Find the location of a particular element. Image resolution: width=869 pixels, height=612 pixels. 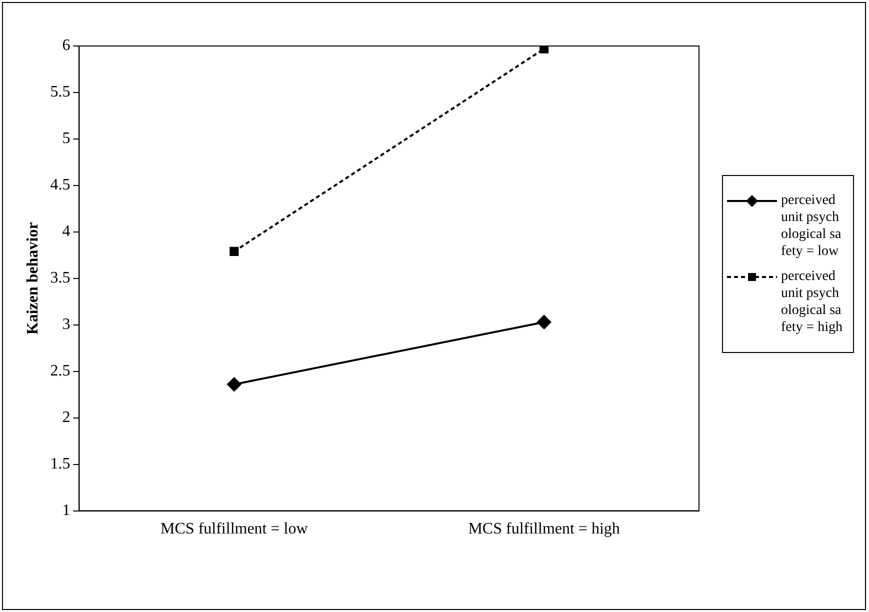

y-tick-label: 3.5 is located at coordinates (60, 278).